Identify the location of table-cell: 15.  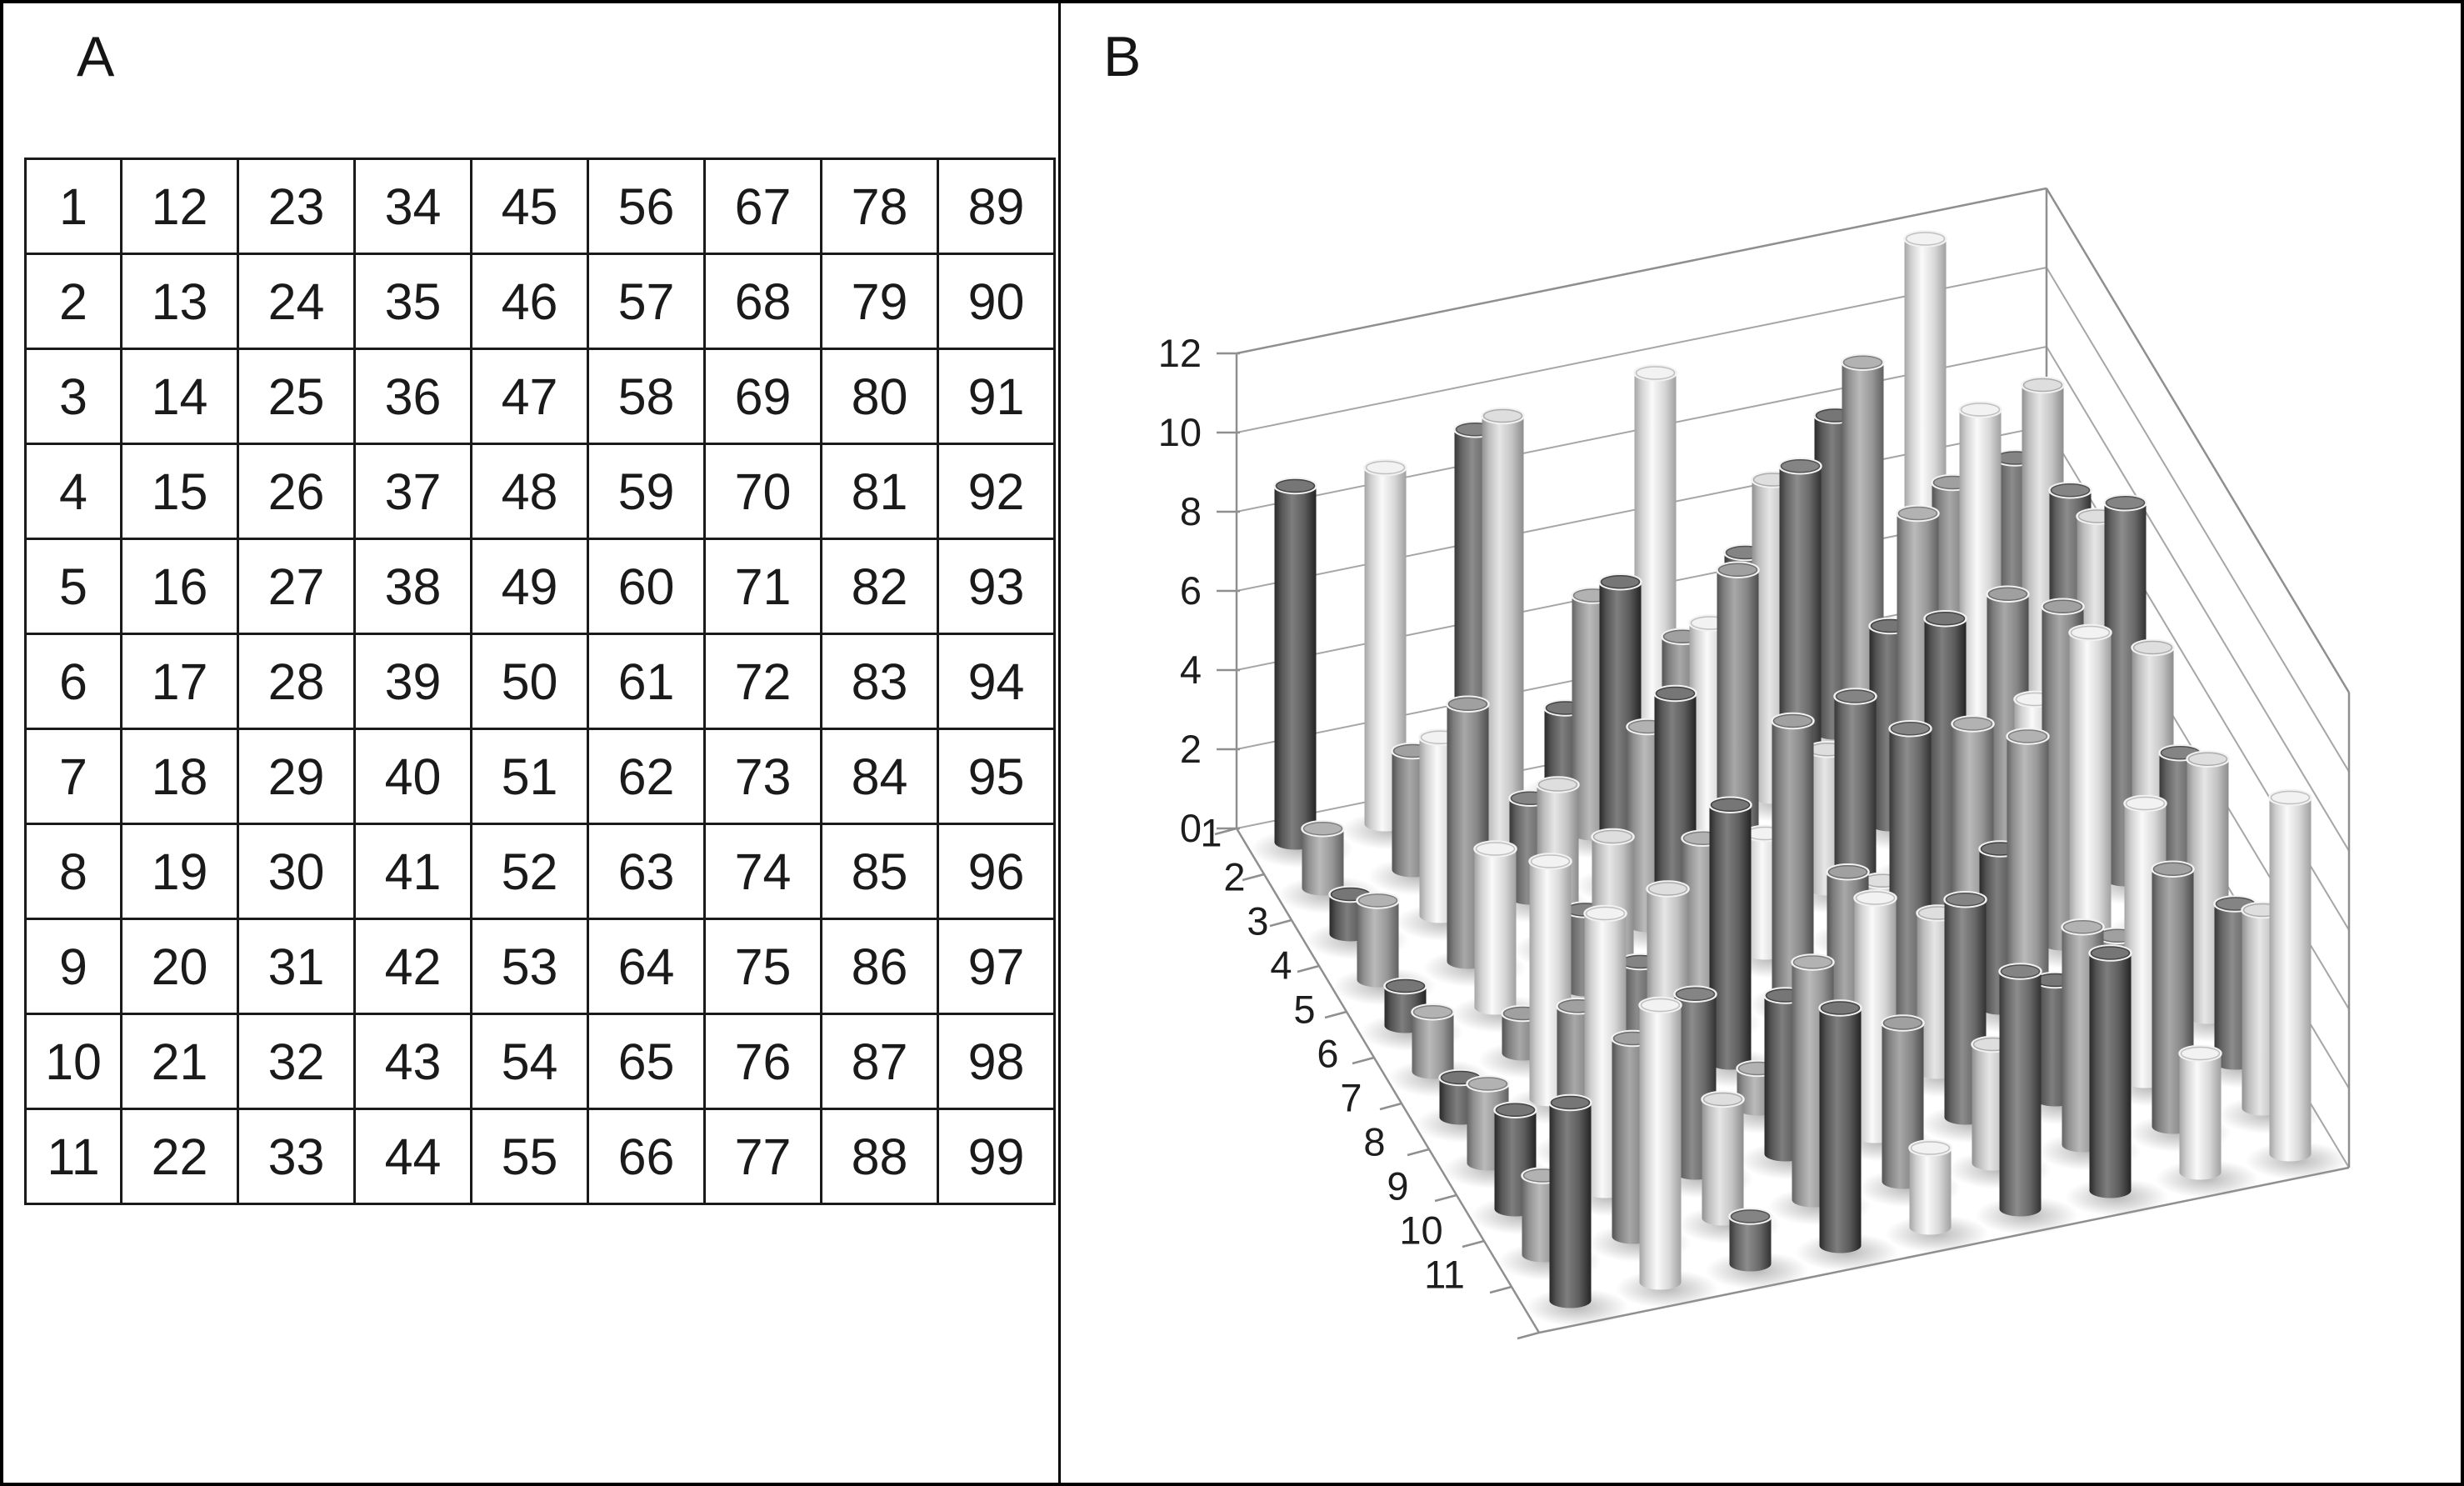
(179, 491).